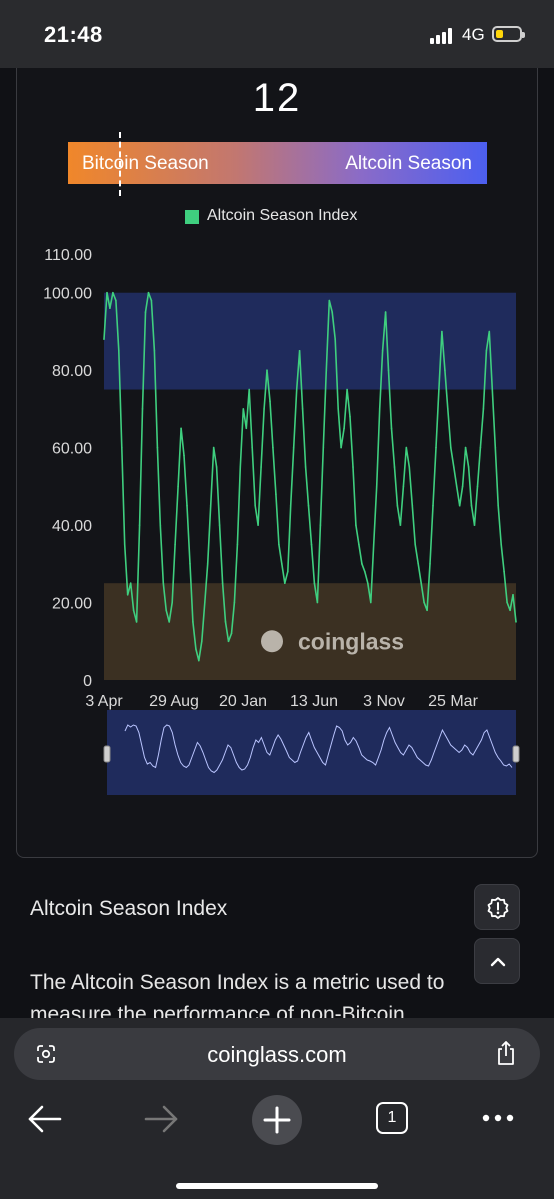  Describe the element at coordinates (497, 961) in the screenshot. I see `scroll-to-top-button` at that location.